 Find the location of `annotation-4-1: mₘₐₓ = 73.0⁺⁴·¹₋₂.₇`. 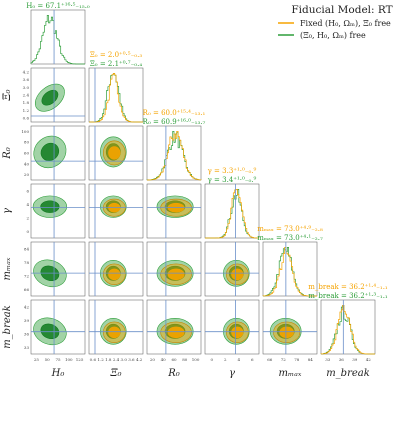

annotation-4-1: mₘₐₓ = 73.0⁺⁴·¹₋₂.₇ is located at coordinates (290, 238).